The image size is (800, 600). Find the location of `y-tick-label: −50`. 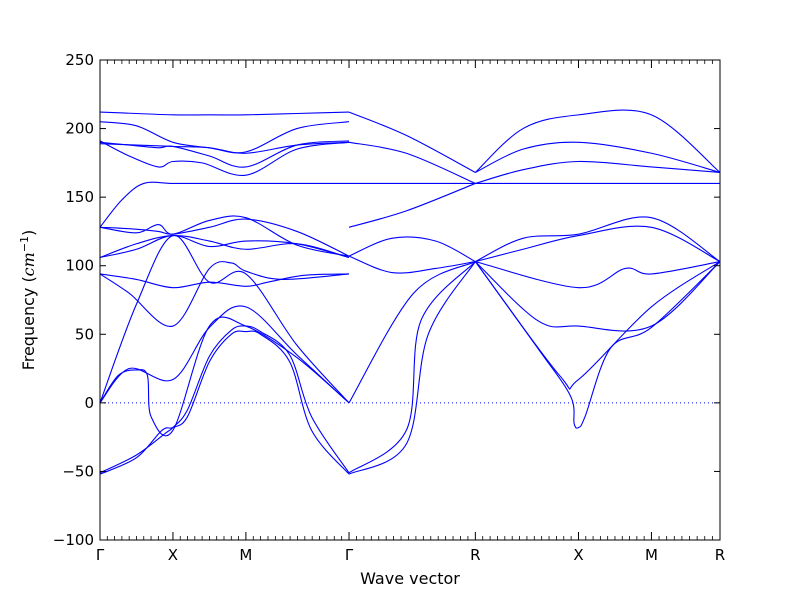

y-tick-label: −50 is located at coordinates (78, 471).